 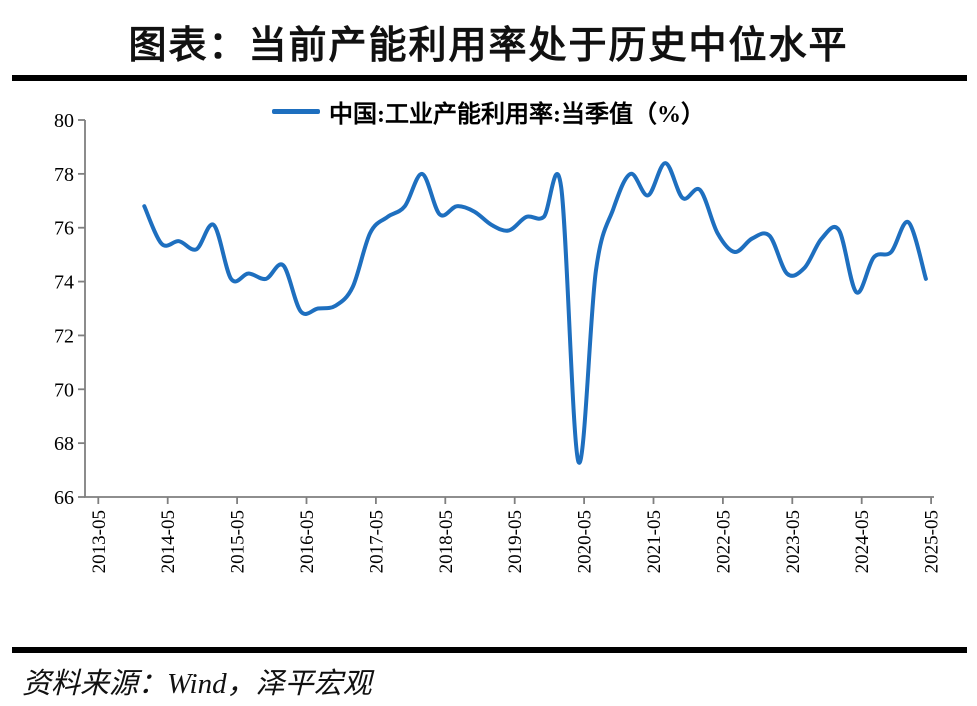 I want to click on chart-title: 图表：当前产能利用率处于历史中位水平, so click(x=488, y=46).